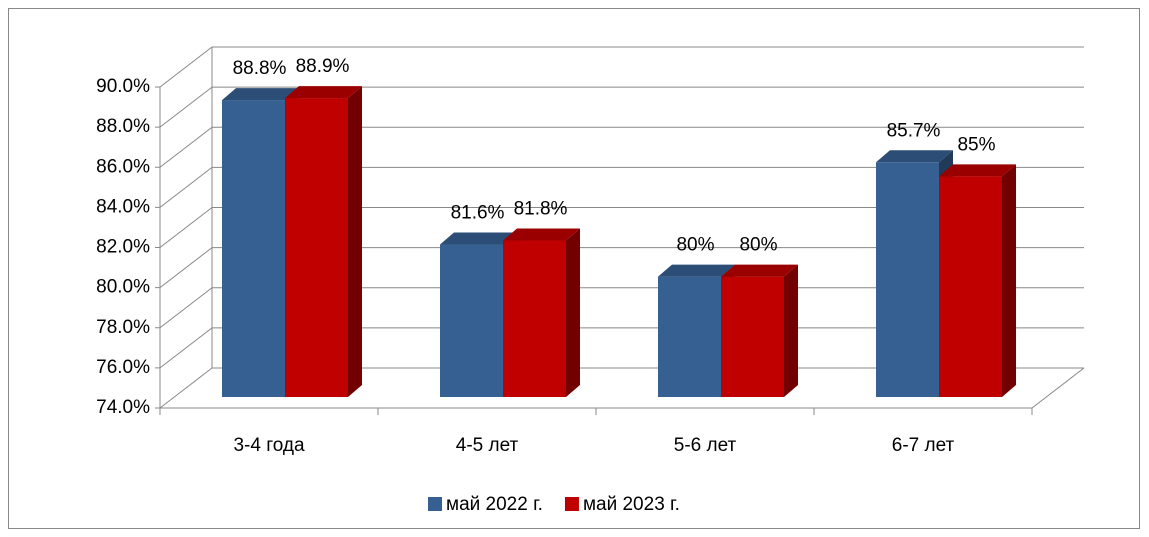 Image resolution: width=1149 pixels, height=537 pixels. What do you see at coordinates (123, 247) in the screenshot?
I see `y-tick-label: 82.0%` at bounding box center [123, 247].